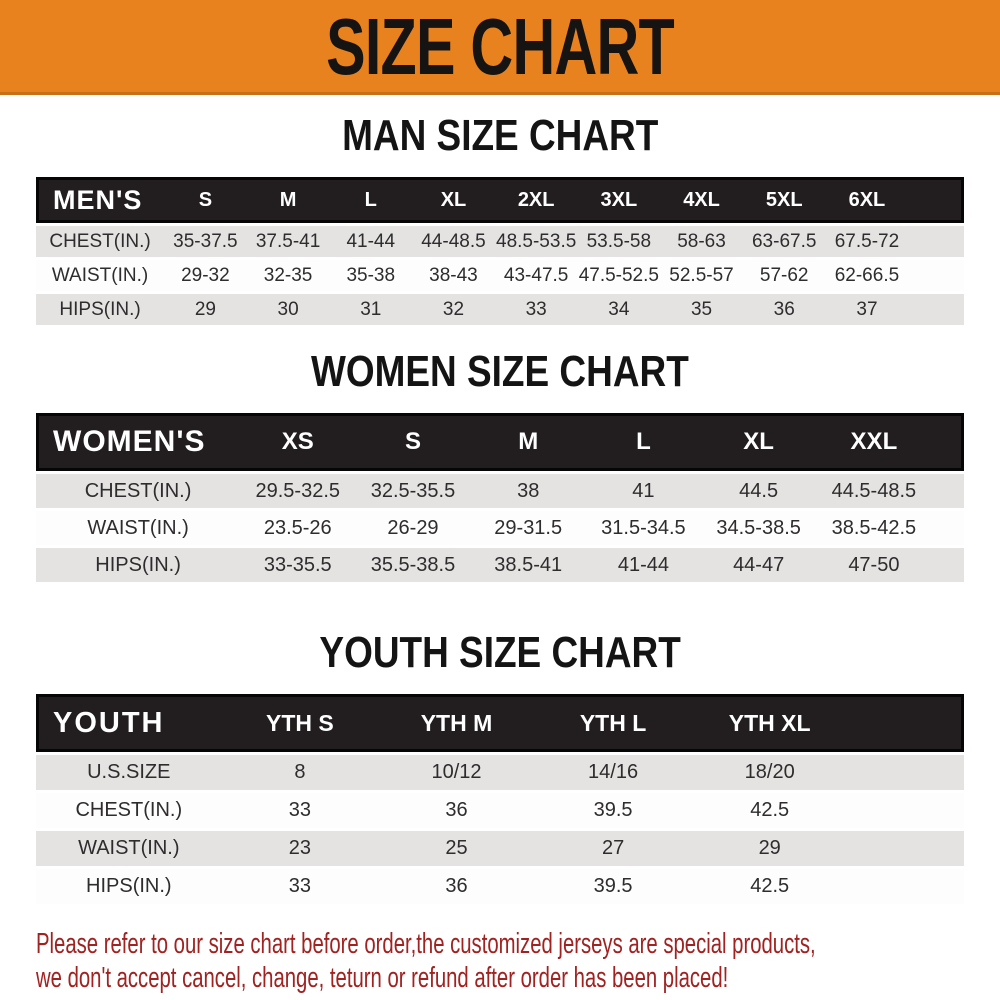 This screenshot has width=1000, height=1000. Describe the element at coordinates (456, 723) in the screenshot. I see `column-header: YTH M` at that location.